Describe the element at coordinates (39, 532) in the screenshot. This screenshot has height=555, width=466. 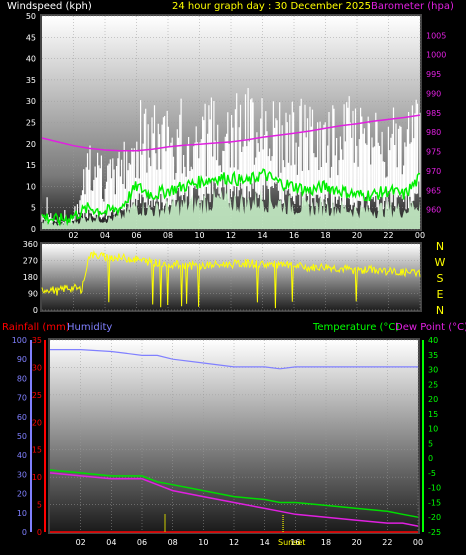
I see `rainfall-tick-label: 0` at that location.